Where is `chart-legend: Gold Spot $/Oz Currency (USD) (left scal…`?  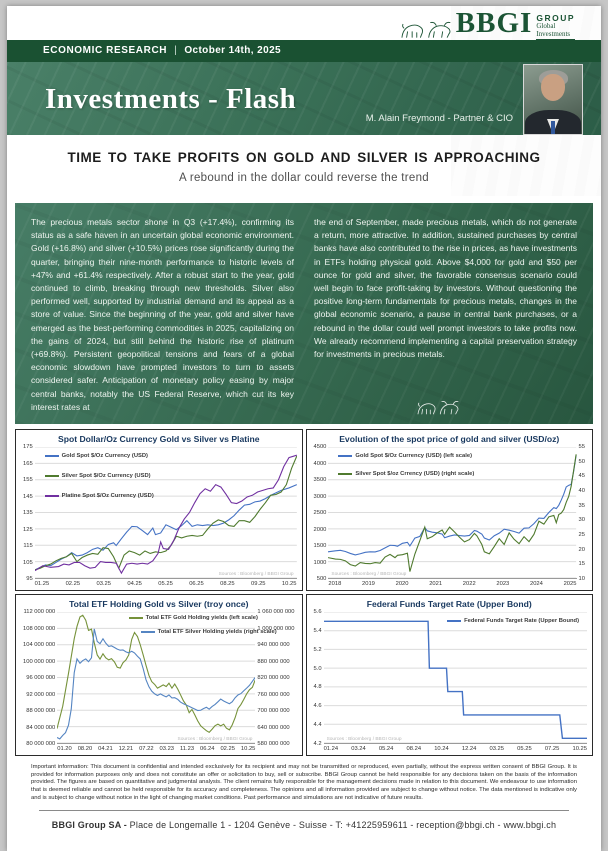
chart-legend: Gold Spot $/Oz Currency (USD) (left scal… is located at coordinates (406, 465).